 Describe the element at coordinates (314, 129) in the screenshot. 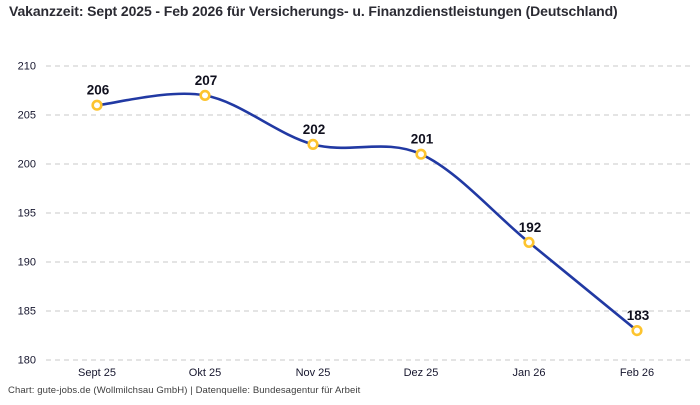

I see `data-point-label: 202` at that location.